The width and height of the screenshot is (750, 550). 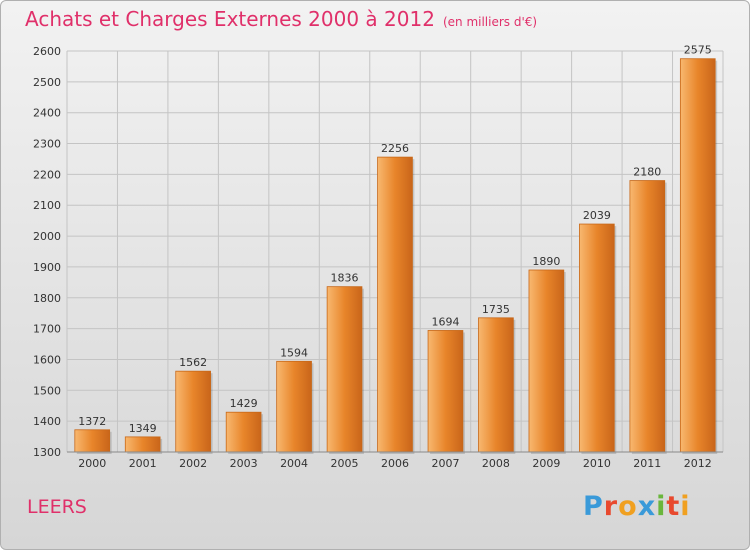 I want to click on x-tick-label: 2011, so click(x=647, y=463).